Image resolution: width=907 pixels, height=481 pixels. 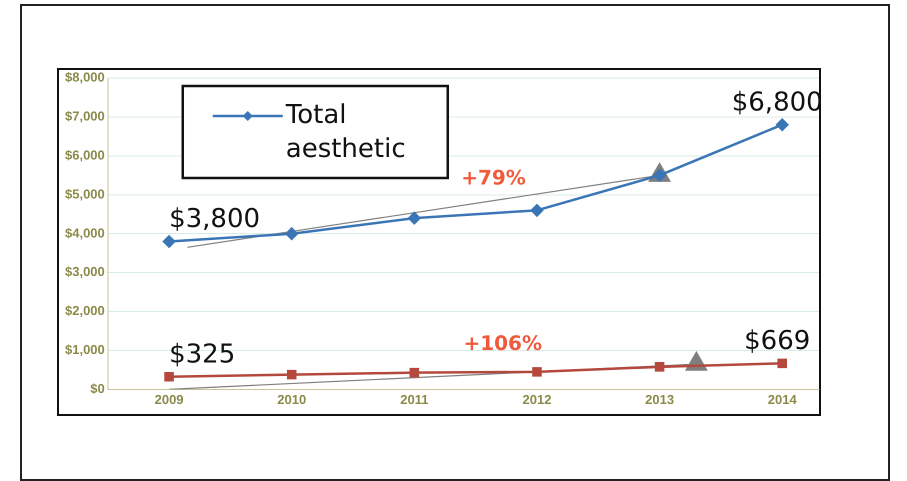 I want to click on x-tick-label: 2010, so click(x=291, y=399).